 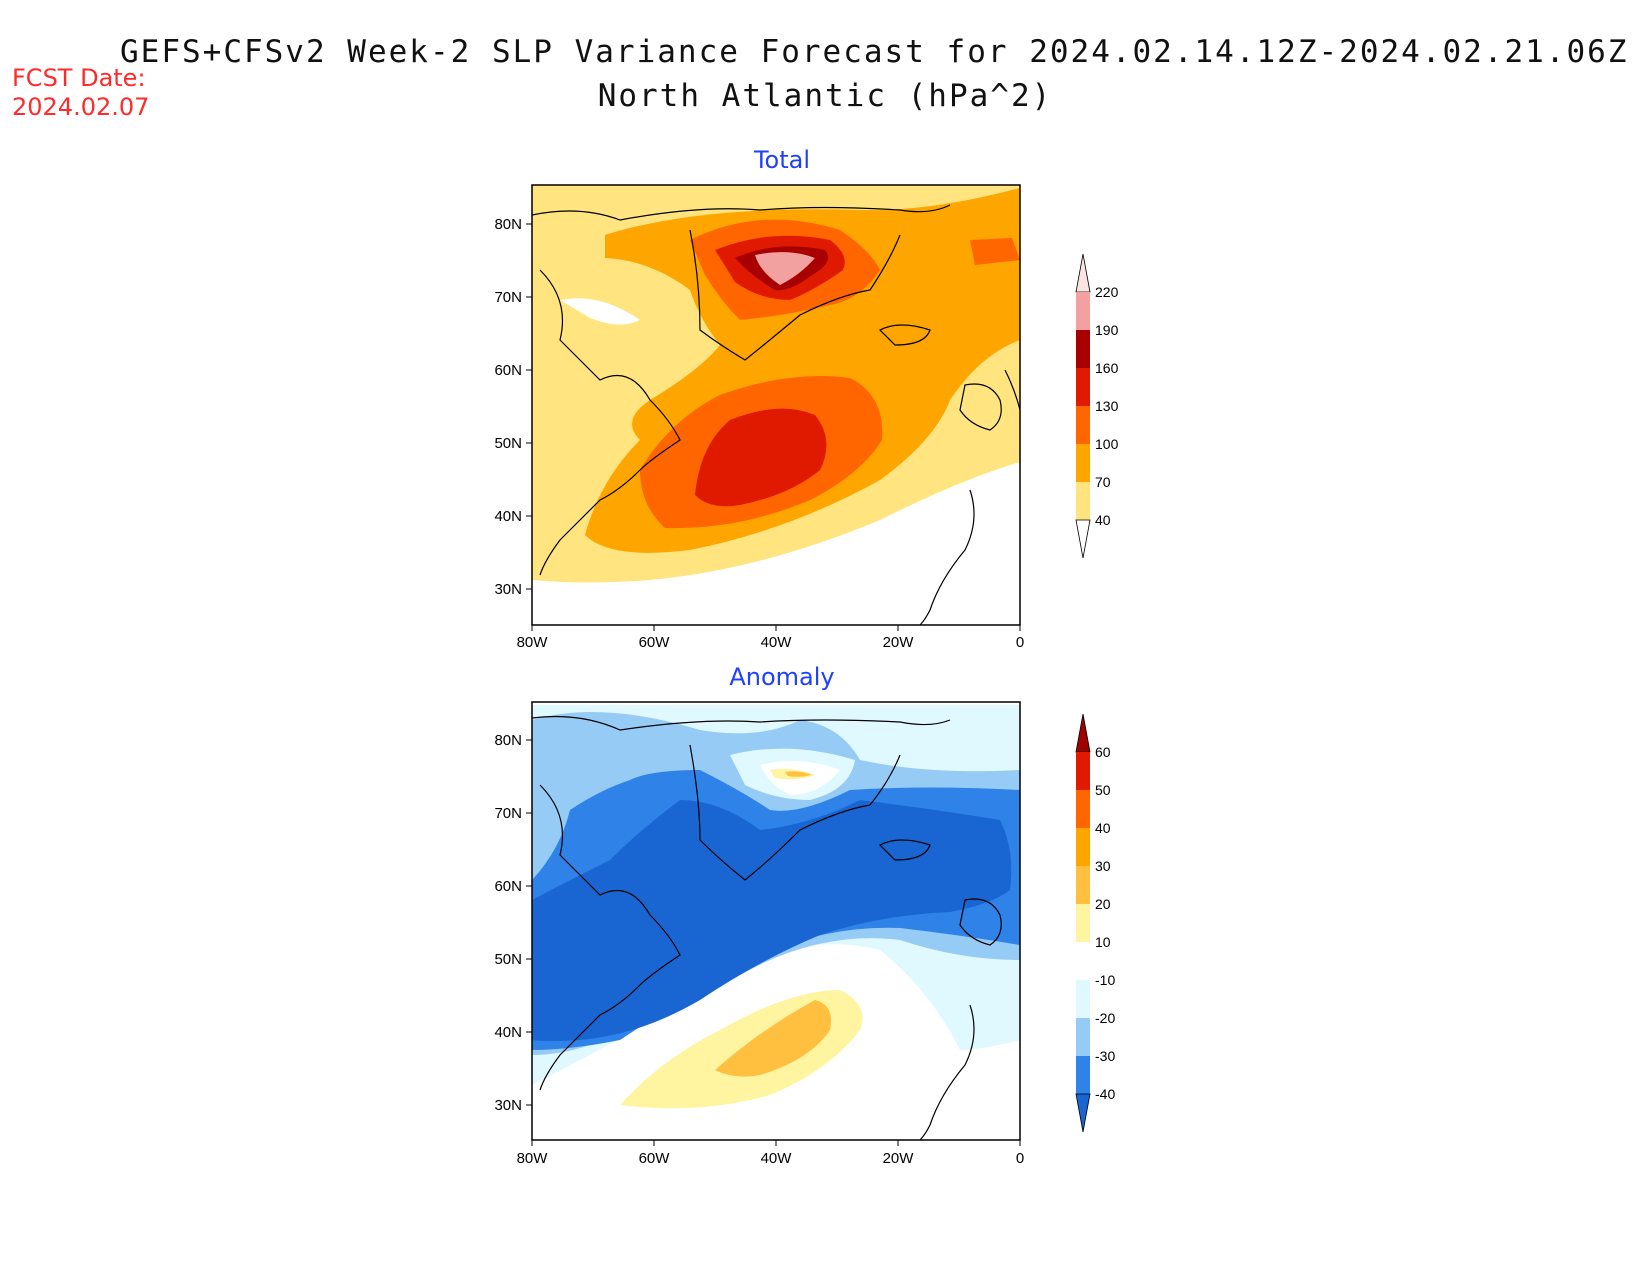 I want to click on colorbar-total: 220 190 160 130 100 70 40, so click(x=1097, y=406).